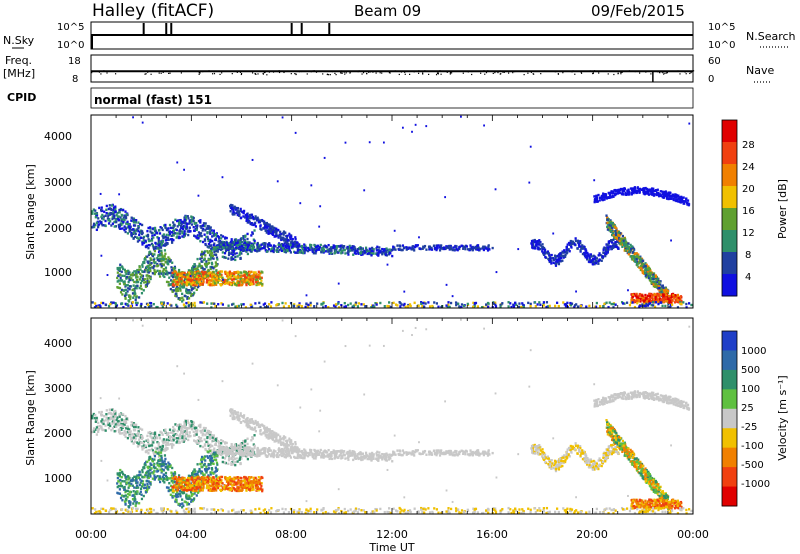 The height and width of the screenshot is (554, 800). What do you see at coordinates (70, 45) in the screenshot?
I see `noise-left-tick-bottom: 10^0` at bounding box center [70, 45].